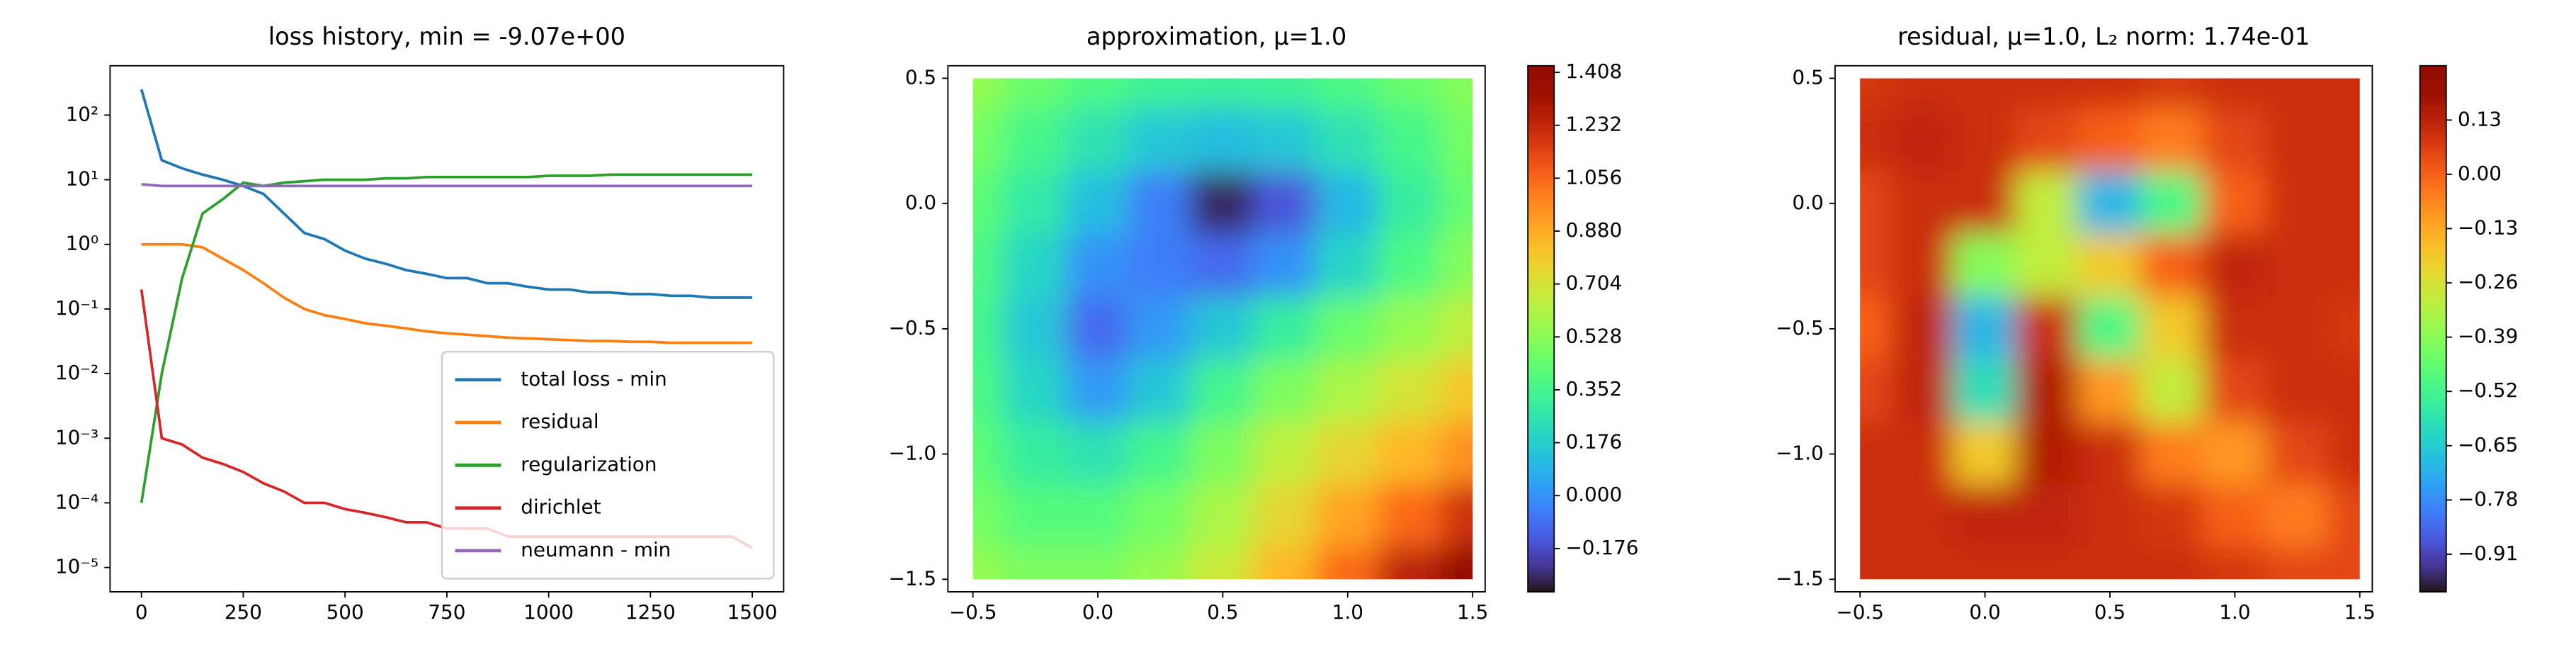 The image size is (2576, 662). I want to click on heatmap, so click(2110, 329).